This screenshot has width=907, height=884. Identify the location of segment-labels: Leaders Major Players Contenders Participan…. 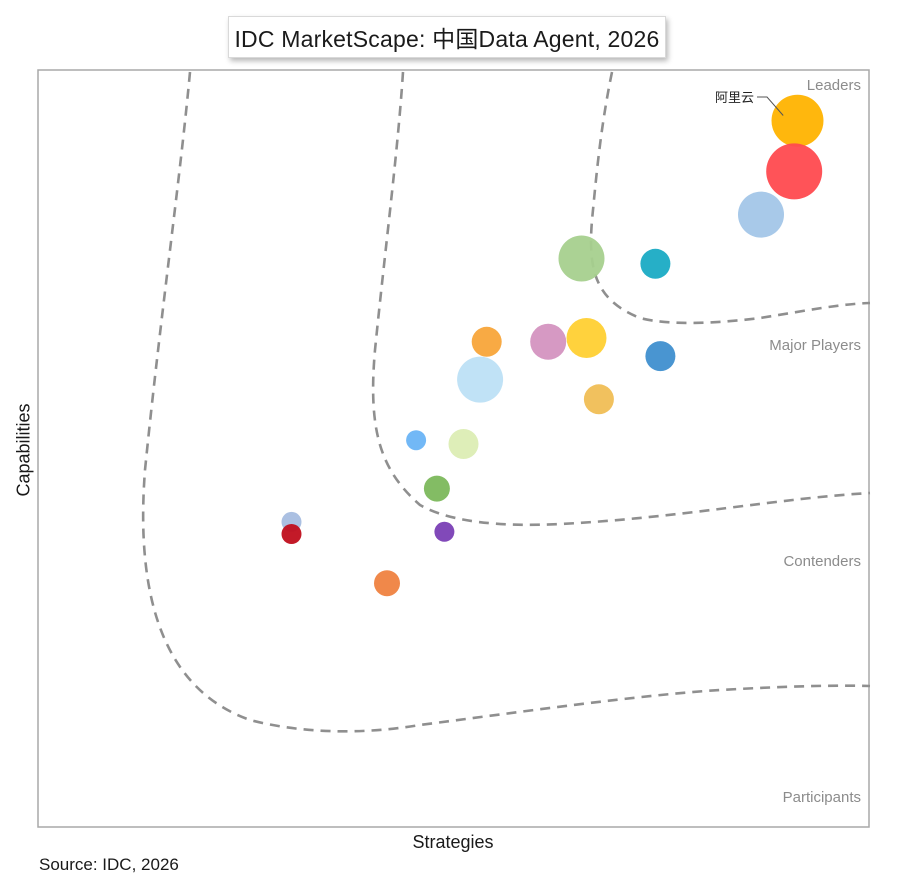
(815, 441).